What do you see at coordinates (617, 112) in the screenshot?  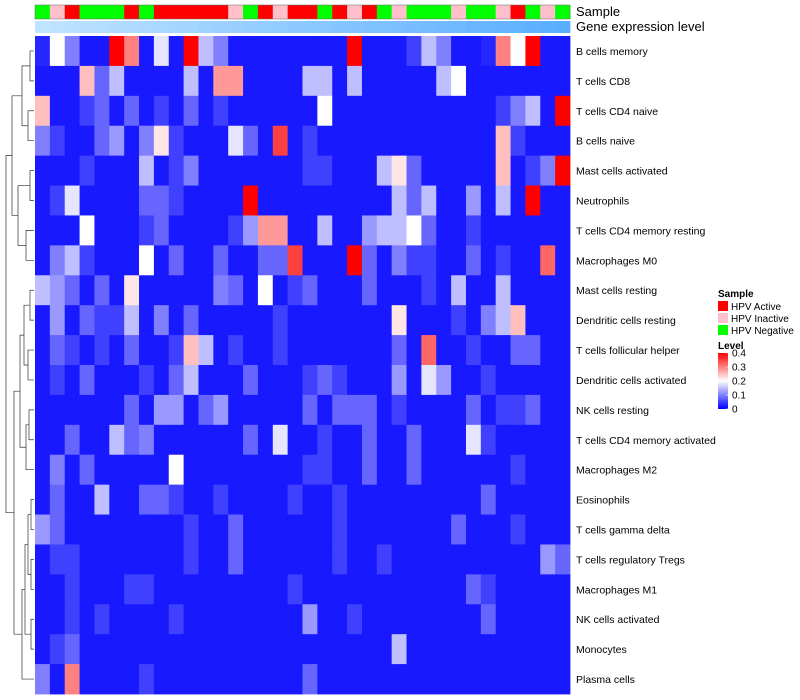 I see `row-label: T cells CD4 naive` at bounding box center [617, 112].